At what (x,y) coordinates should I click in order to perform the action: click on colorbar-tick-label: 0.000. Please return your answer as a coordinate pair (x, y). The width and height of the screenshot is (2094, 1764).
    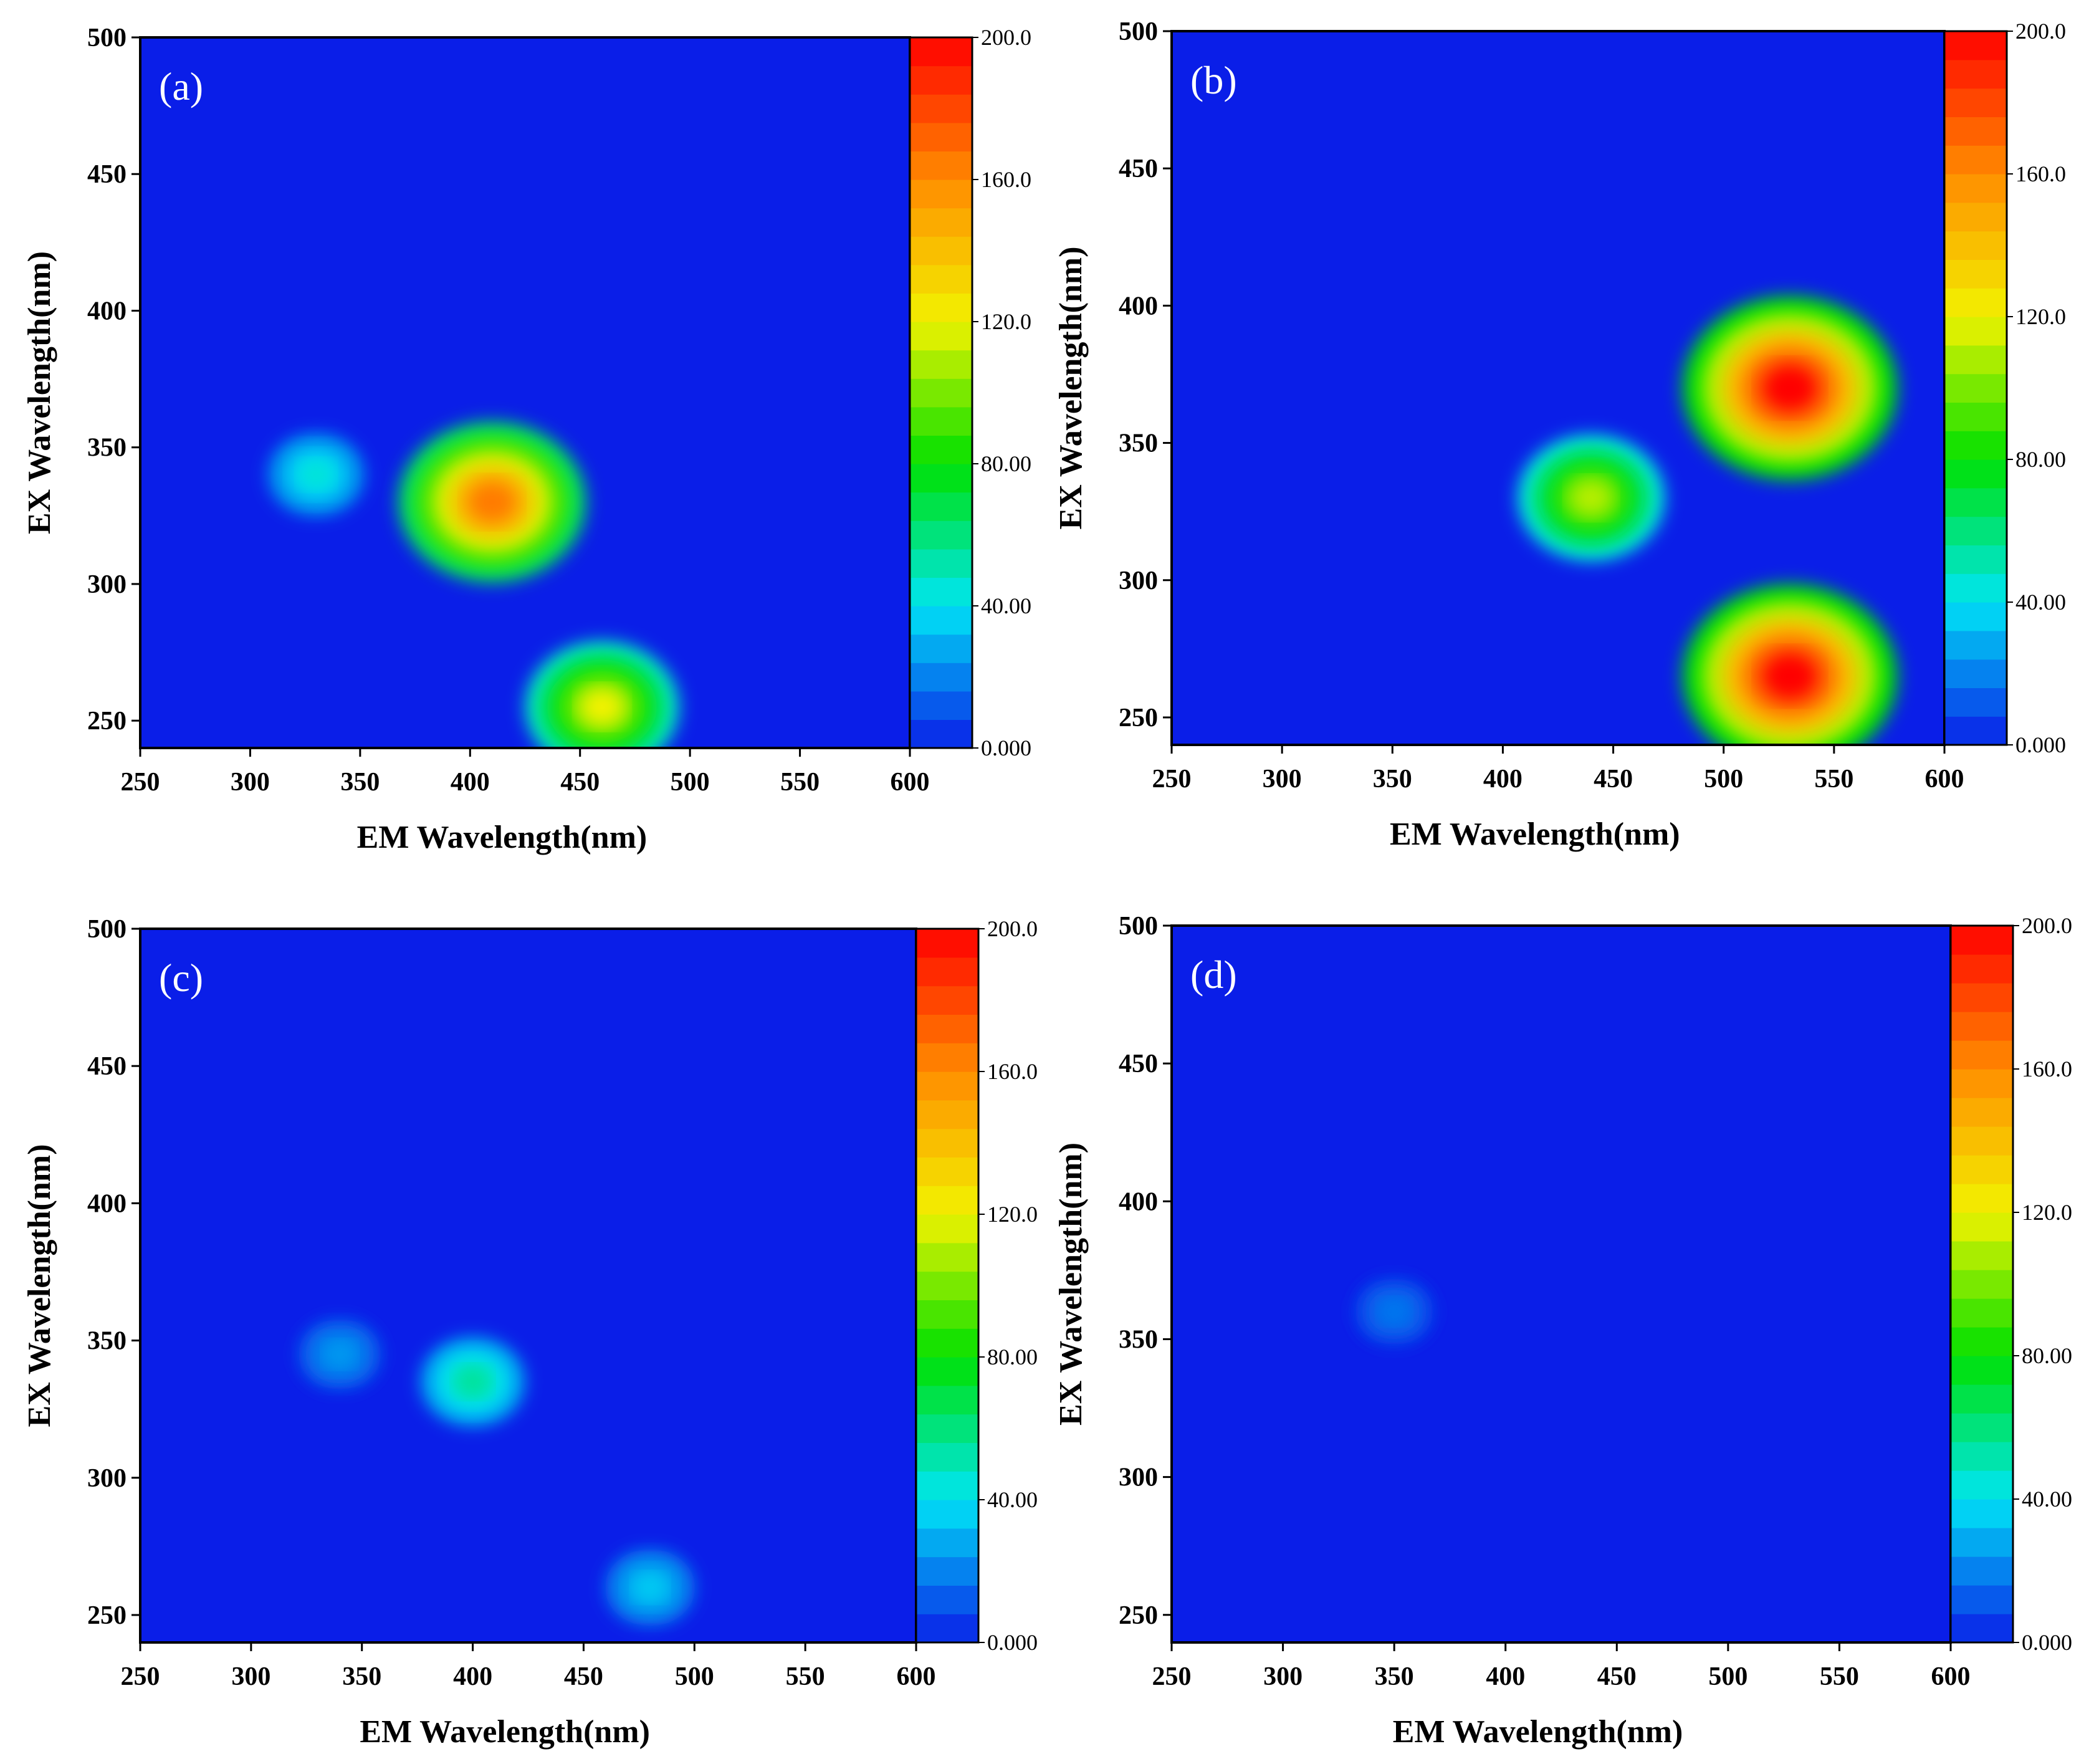
    Looking at the image, I should click on (2047, 1642).